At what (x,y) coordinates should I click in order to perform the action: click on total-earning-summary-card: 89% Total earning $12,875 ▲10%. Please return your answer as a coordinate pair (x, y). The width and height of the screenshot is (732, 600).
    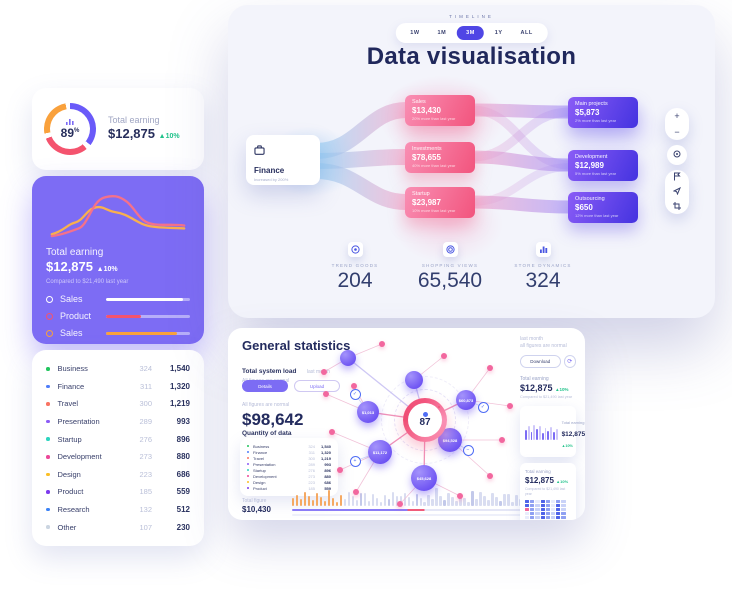
    Looking at the image, I should click on (118, 129).